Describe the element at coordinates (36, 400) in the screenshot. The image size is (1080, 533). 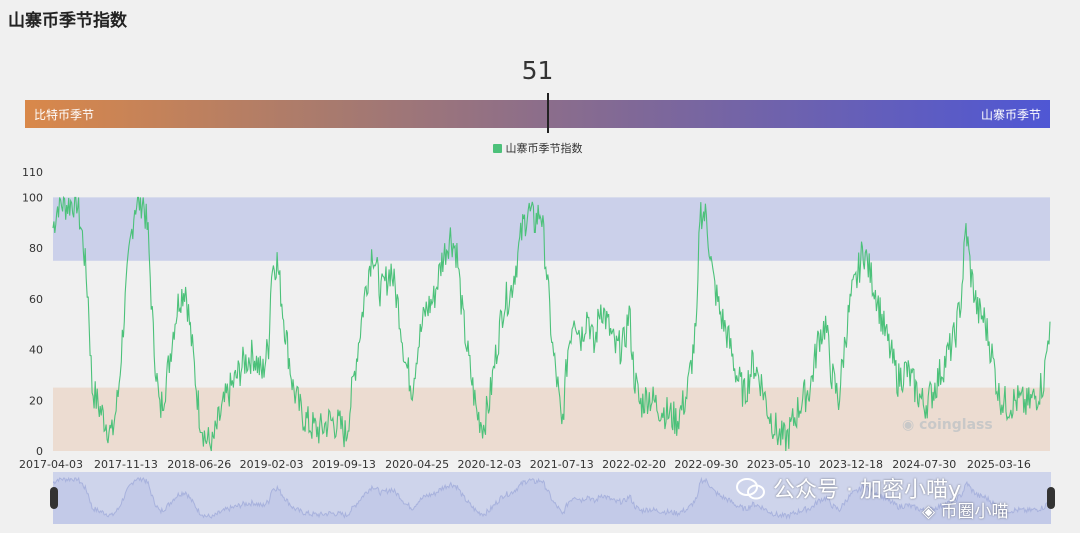
I see `y-tick-label: 20` at that location.